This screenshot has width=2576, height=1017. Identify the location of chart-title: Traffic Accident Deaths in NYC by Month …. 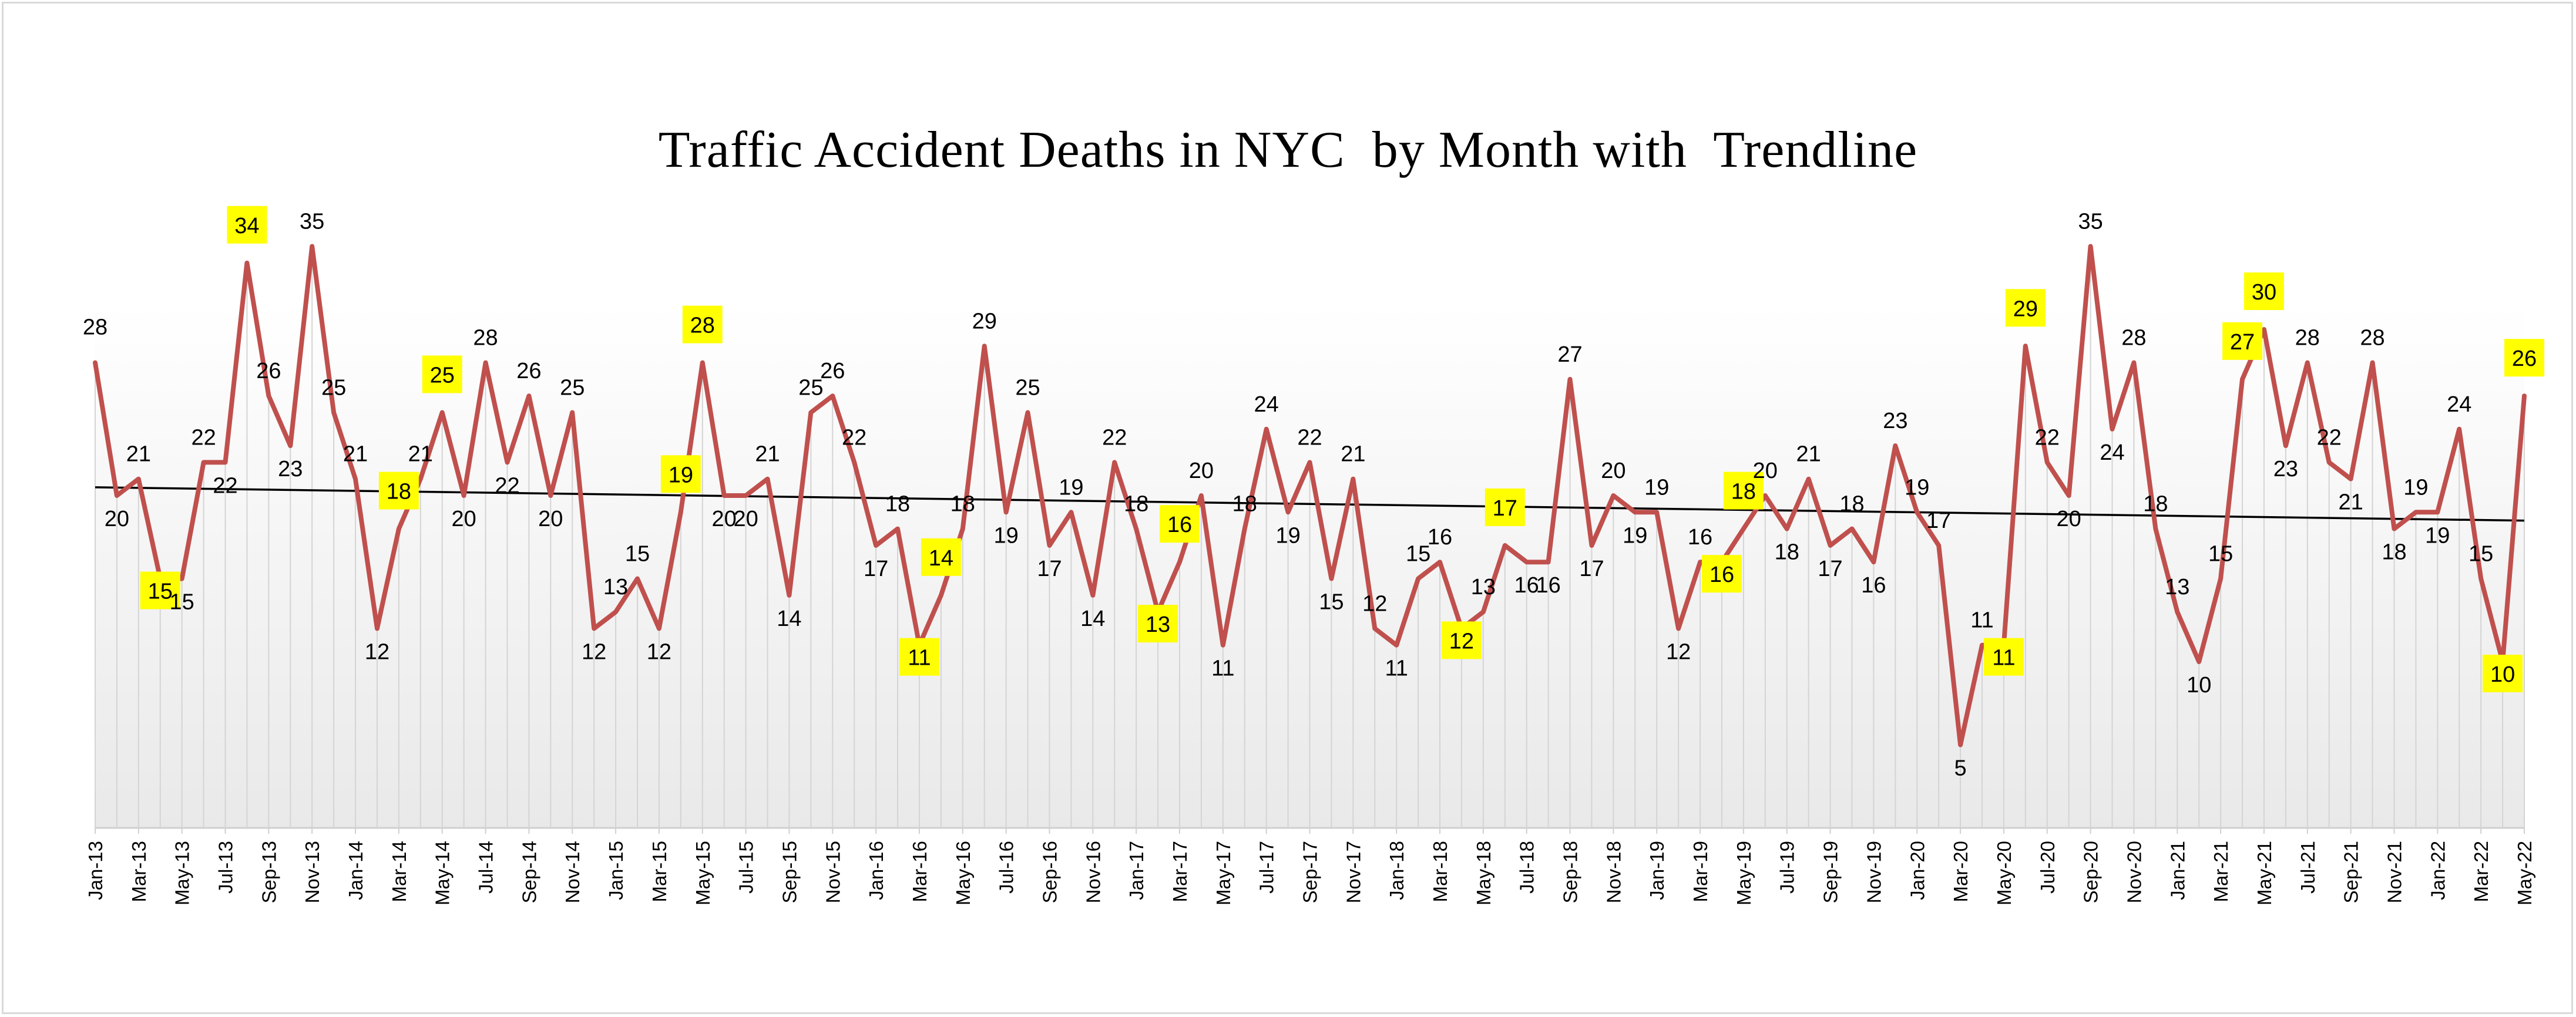
(1288, 150).